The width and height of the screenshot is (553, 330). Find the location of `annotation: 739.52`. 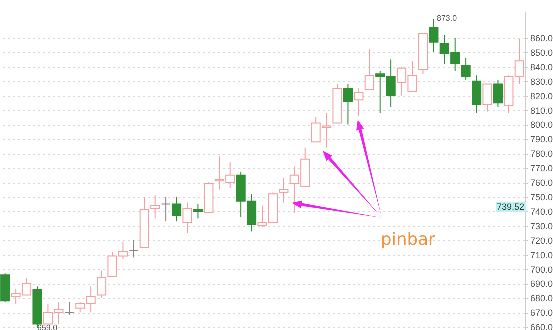

annotation: 739.52 is located at coordinates (511, 207).